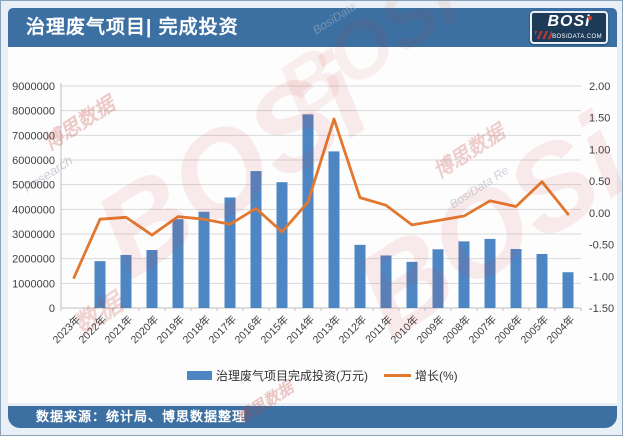  I want to click on svg-text: 7000000, so click(33, 136).